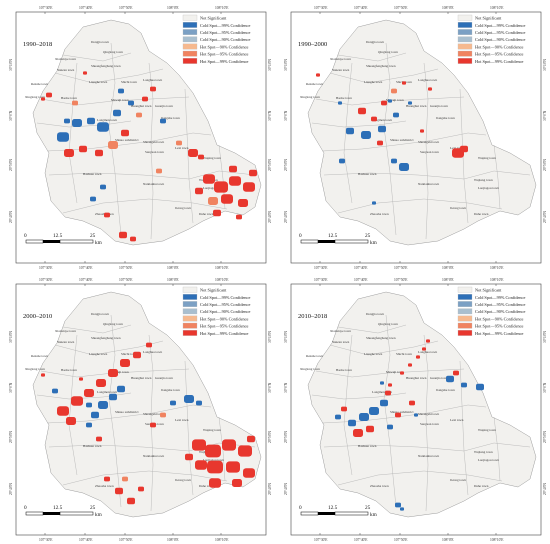  I want to click on legend-label: Hot Spot—90% Confidence, so click(224, 46).